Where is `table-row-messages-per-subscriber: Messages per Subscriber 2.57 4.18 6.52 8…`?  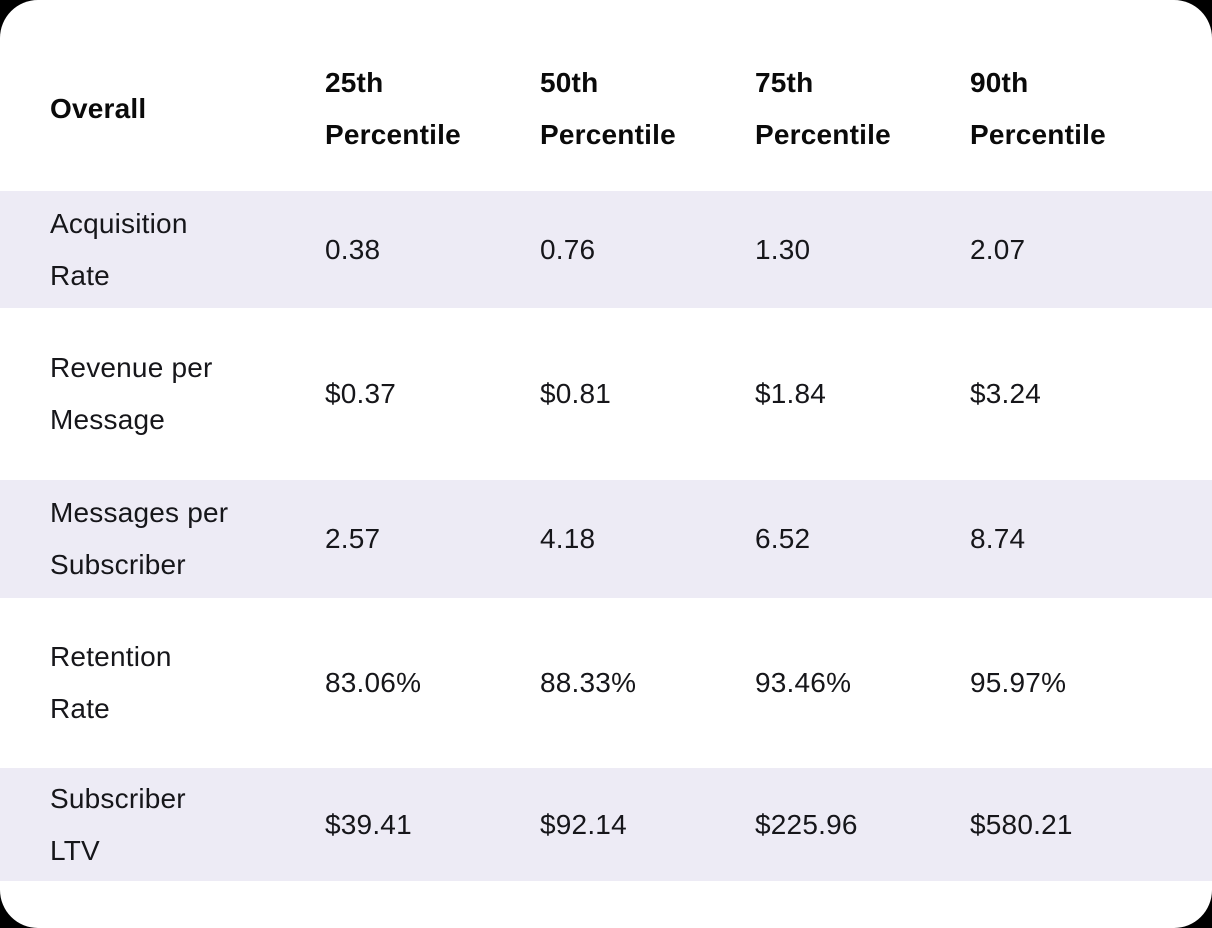 table-row-messages-per-subscriber: Messages per Subscriber 2.57 4.18 6.52 8… is located at coordinates (606, 539).